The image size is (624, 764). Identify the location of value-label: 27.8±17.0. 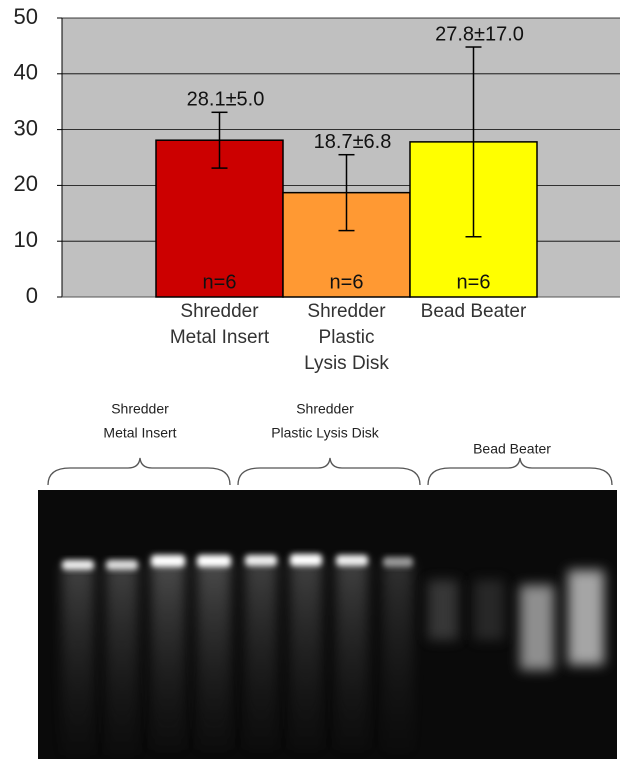
(479, 34).